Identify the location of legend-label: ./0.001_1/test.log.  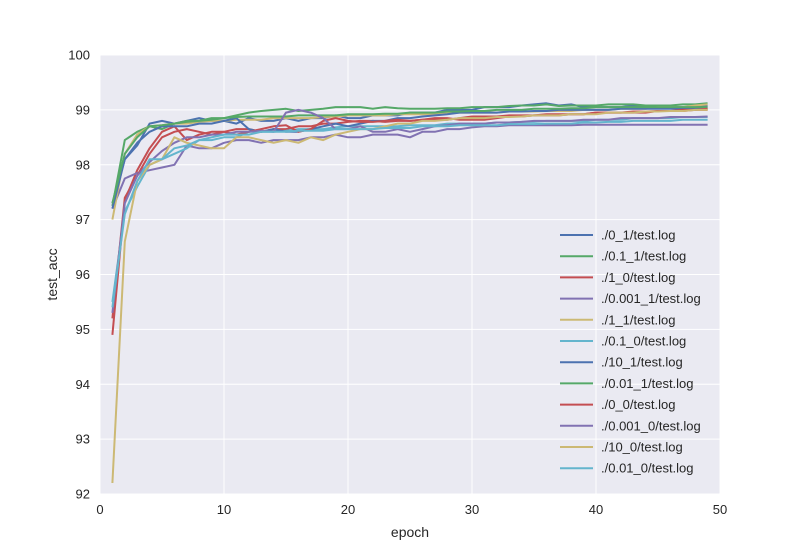
(651, 298).